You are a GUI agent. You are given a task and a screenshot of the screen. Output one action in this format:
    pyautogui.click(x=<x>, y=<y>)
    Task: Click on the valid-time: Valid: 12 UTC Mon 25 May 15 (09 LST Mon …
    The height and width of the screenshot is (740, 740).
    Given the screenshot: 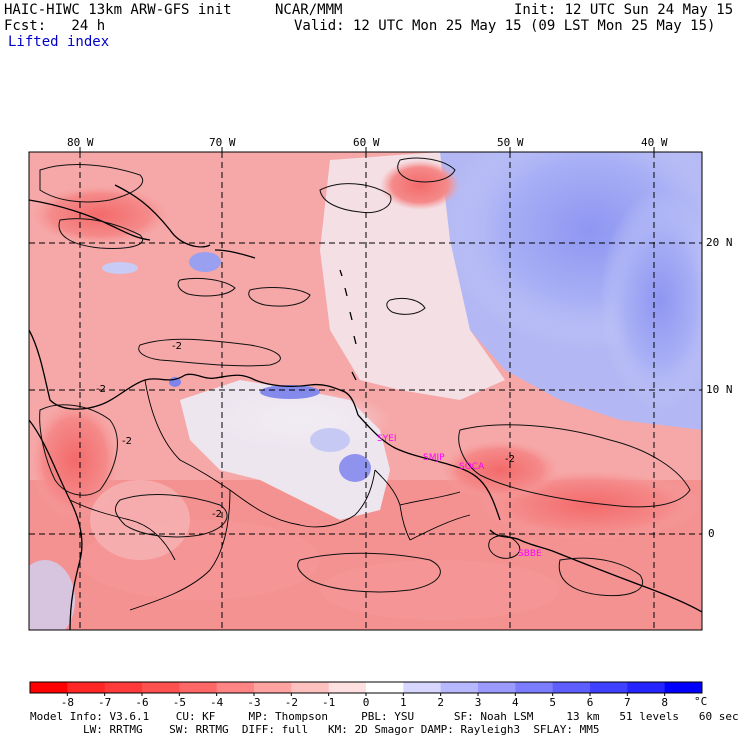 What is the action you would take?
    pyautogui.click(x=505, y=26)
    